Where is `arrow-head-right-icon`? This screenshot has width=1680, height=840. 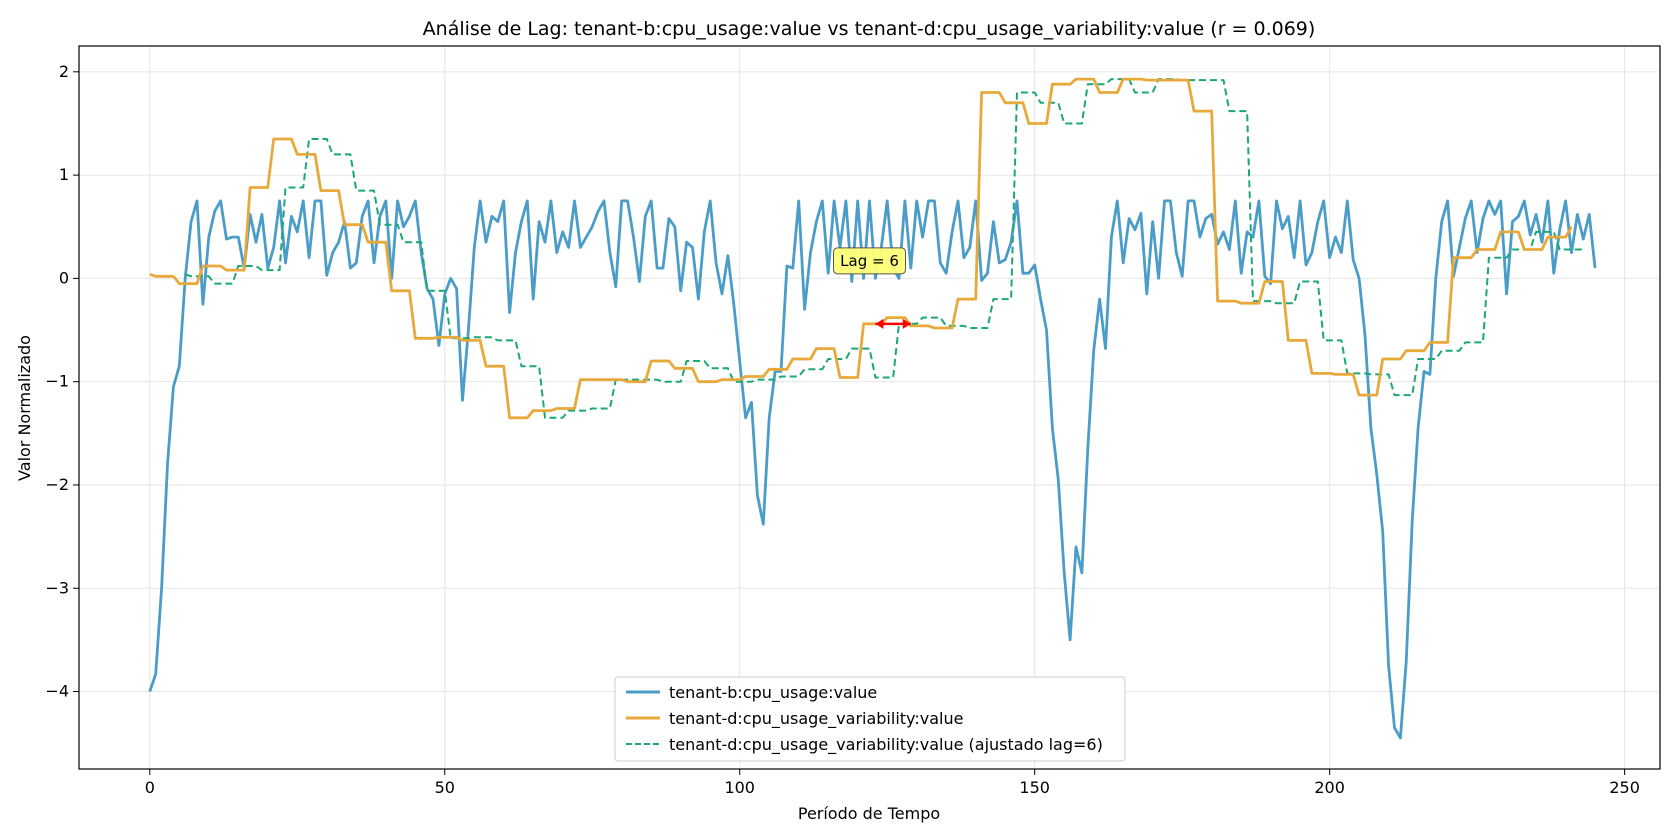 arrow-head-right-icon is located at coordinates (906, 323).